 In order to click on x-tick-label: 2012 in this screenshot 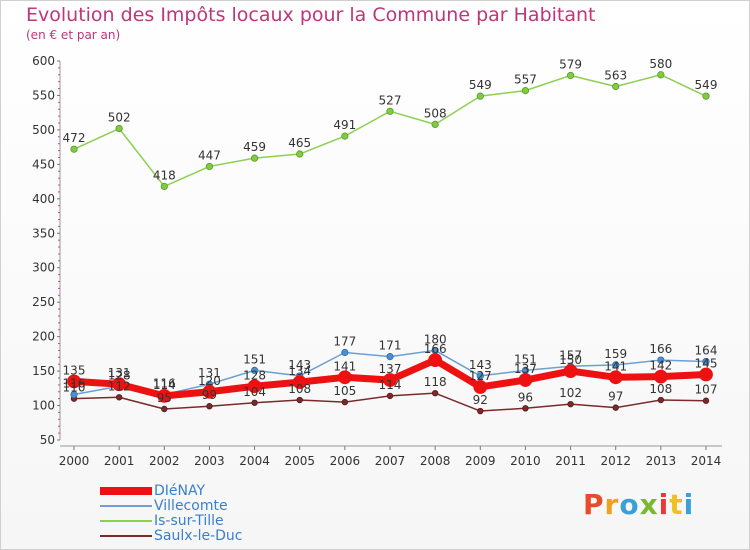, I will do `click(615, 461)`.